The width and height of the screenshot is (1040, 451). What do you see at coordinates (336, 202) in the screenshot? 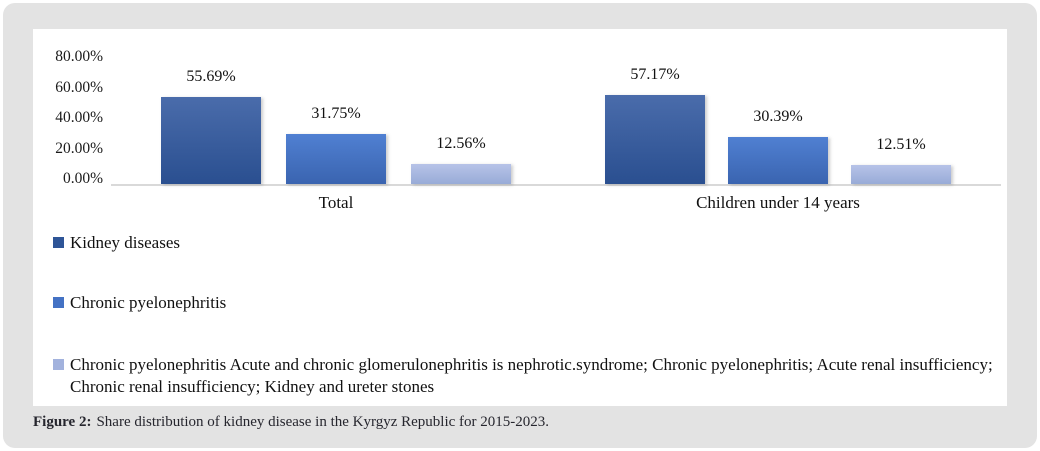
I see `category-label: Total` at bounding box center [336, 202].